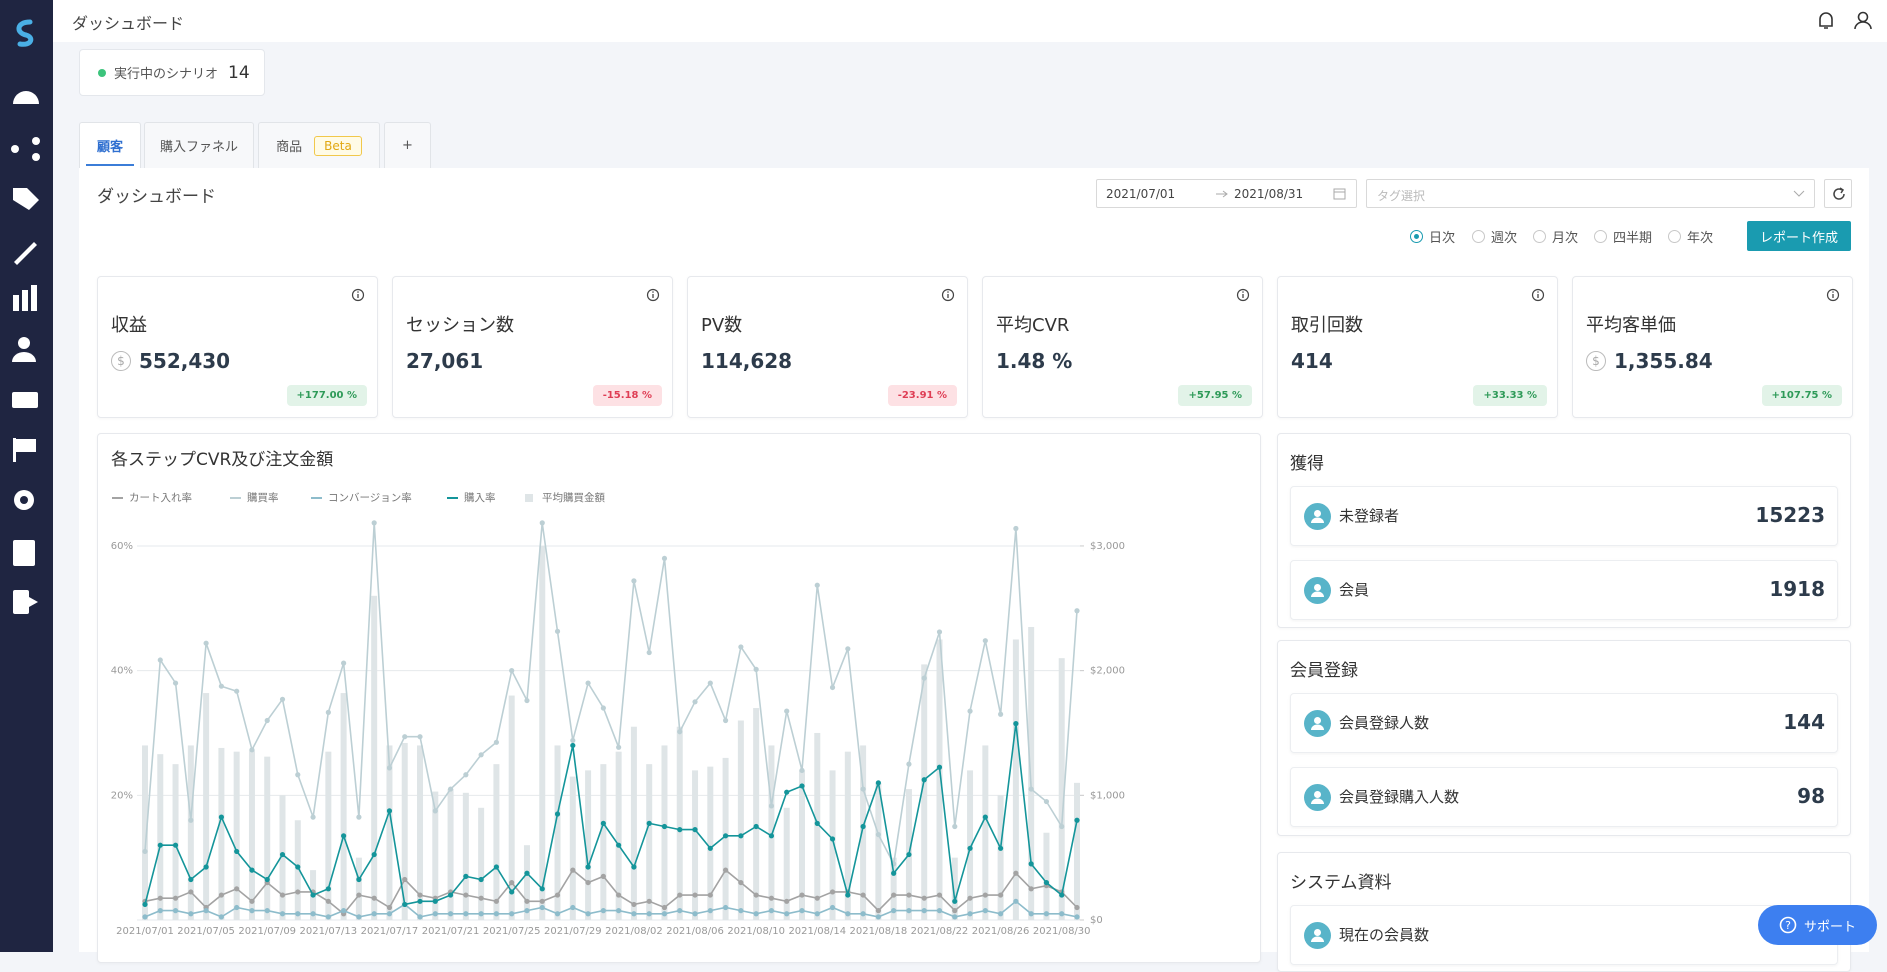 The width and height of the screenshot is (1887, 972). Describe the element at coordinates (14, 450) in the screenshot. I see `icon-flag` at that location.